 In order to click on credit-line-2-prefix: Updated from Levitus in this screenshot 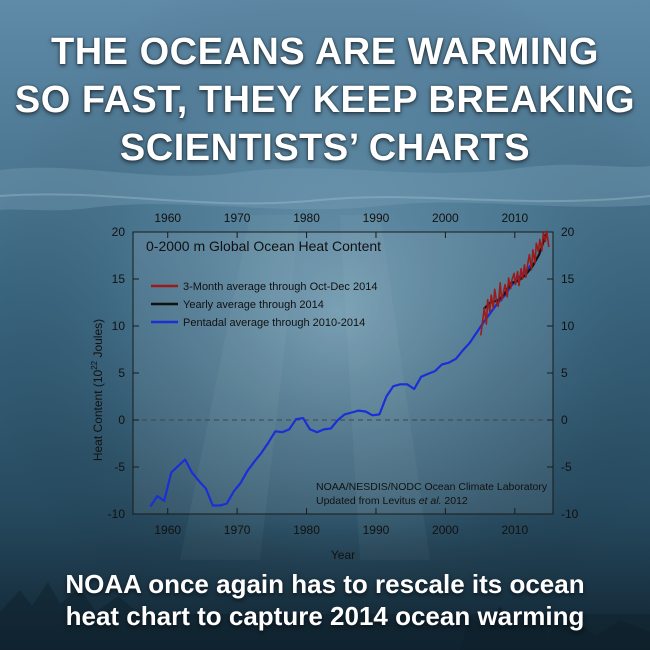, I will do `click(367, 501)`.